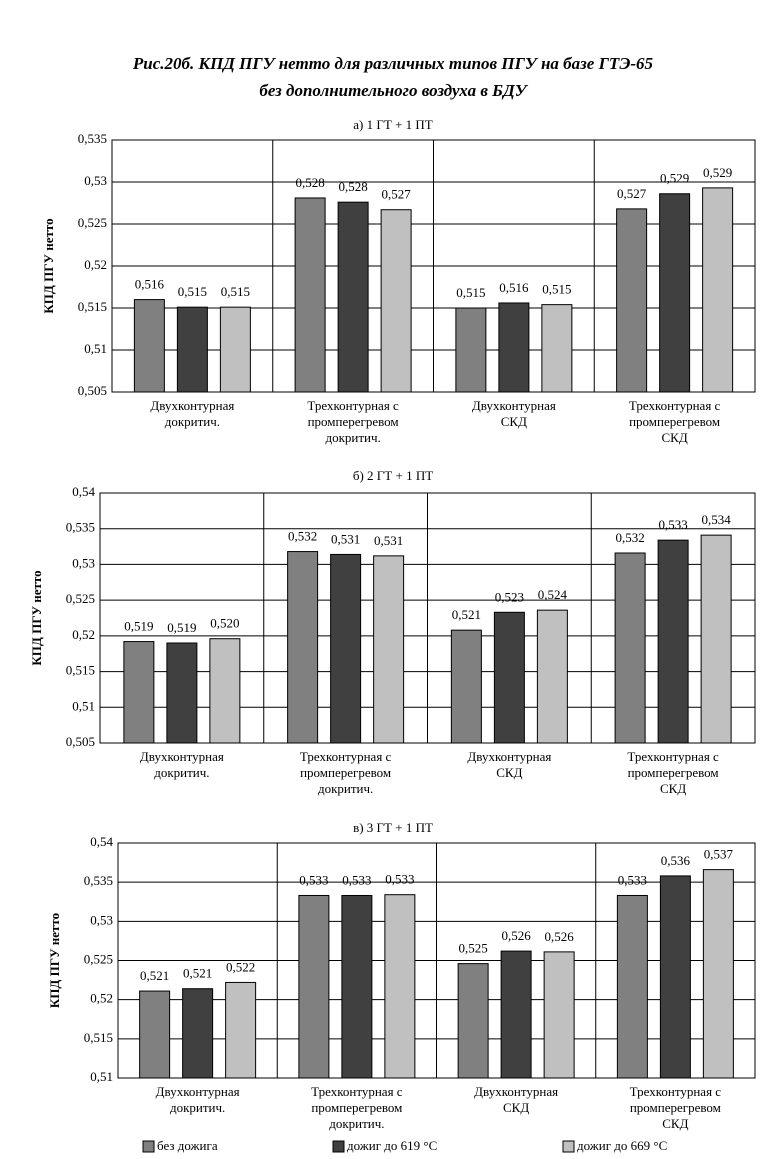  I want to click on value-label: 0,534, so click(717, 519).